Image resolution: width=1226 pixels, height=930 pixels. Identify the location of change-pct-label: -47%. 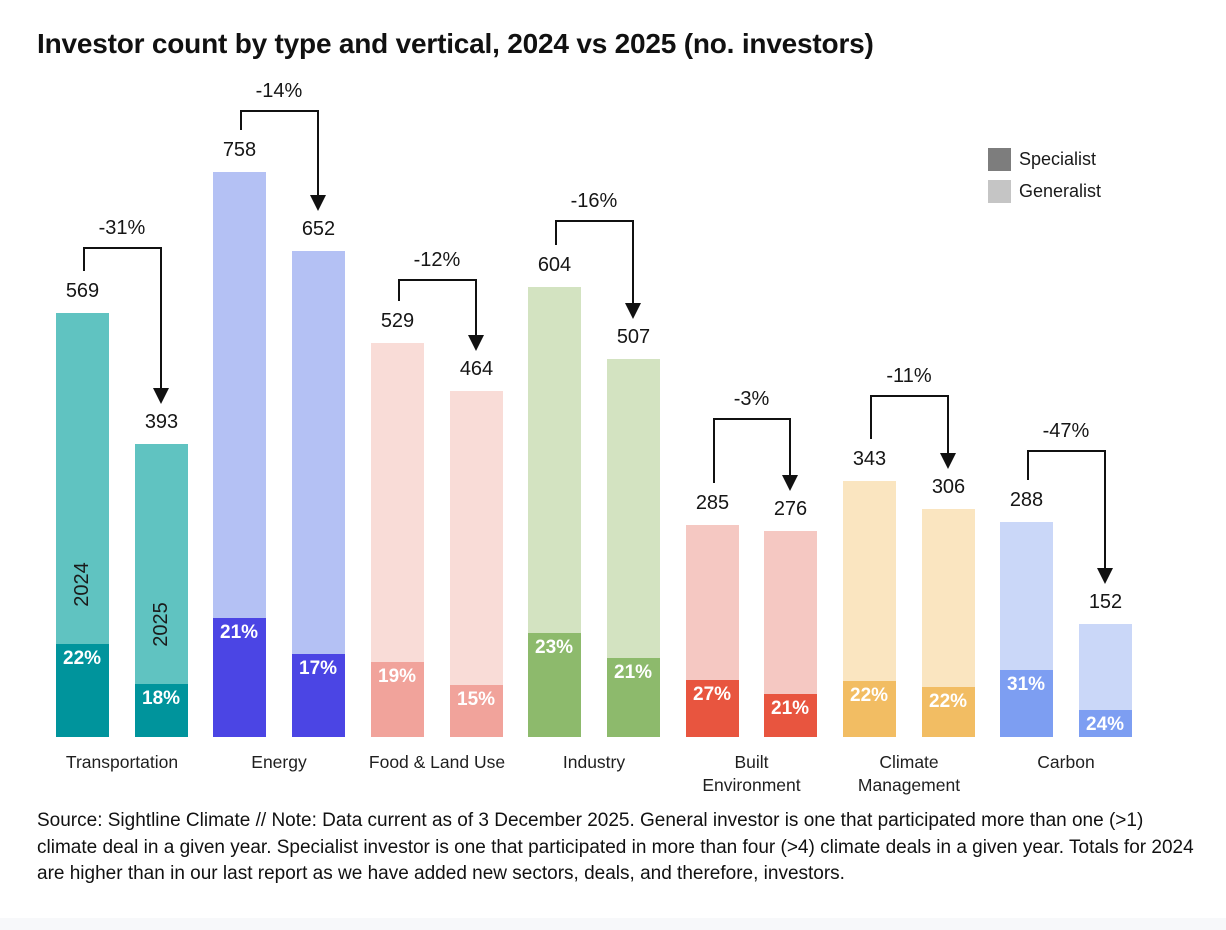
(1066, 431).